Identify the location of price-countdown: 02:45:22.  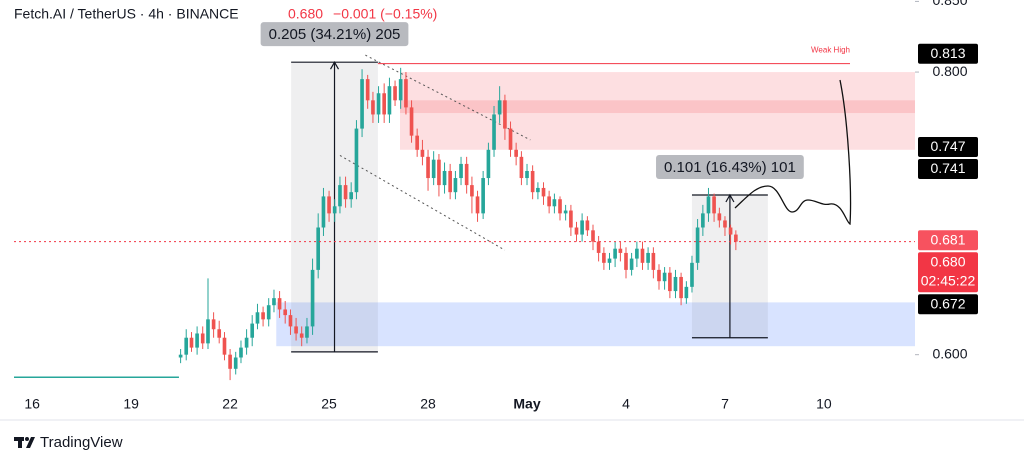
(948, 280).